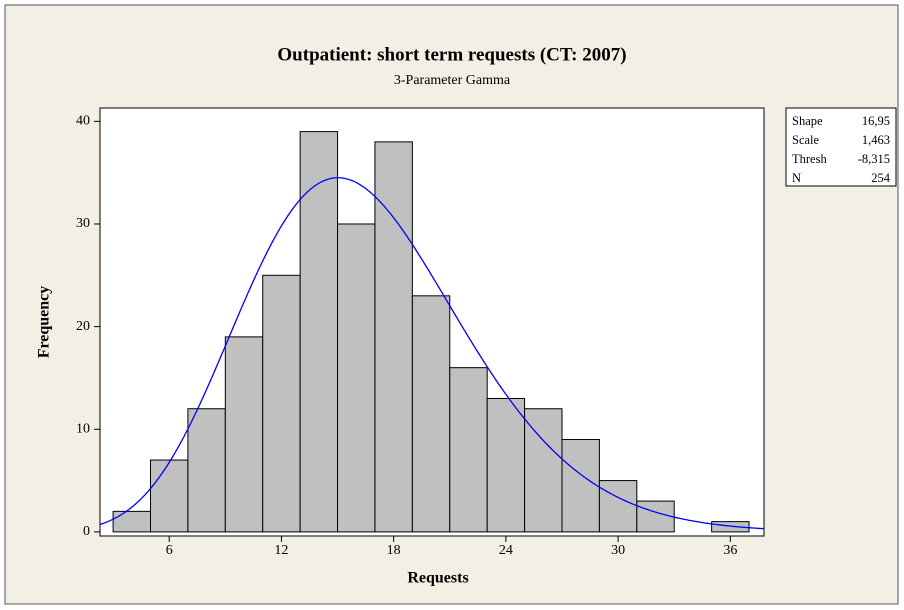  I want to click on stats-label: N, so click(796, 178).